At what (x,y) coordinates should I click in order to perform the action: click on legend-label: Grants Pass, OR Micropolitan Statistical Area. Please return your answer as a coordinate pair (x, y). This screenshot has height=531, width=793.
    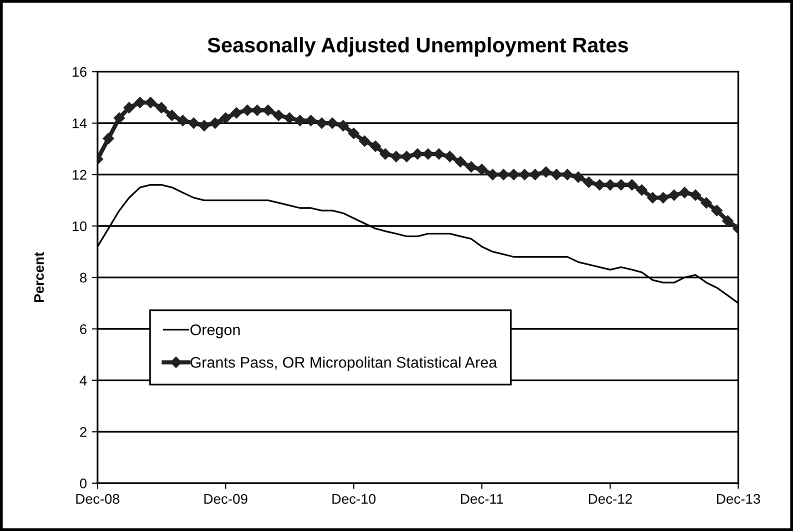
    Looking at the image, I should click on (344, 363).